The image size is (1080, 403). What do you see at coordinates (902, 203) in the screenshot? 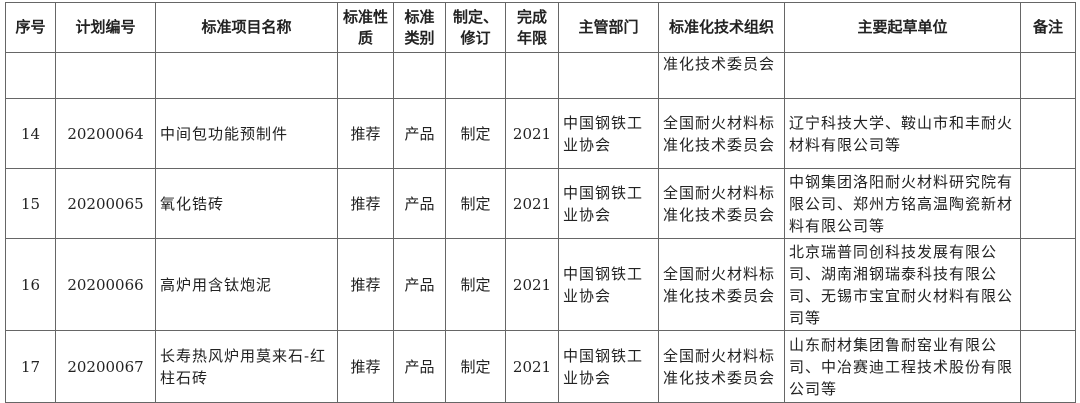
I see `drafter-cell: 中钢集团洛阳耐火材料研究院有限公司、郑州方铭高温陶瓷新材料有限公司等` at bounding box center [902, 203].